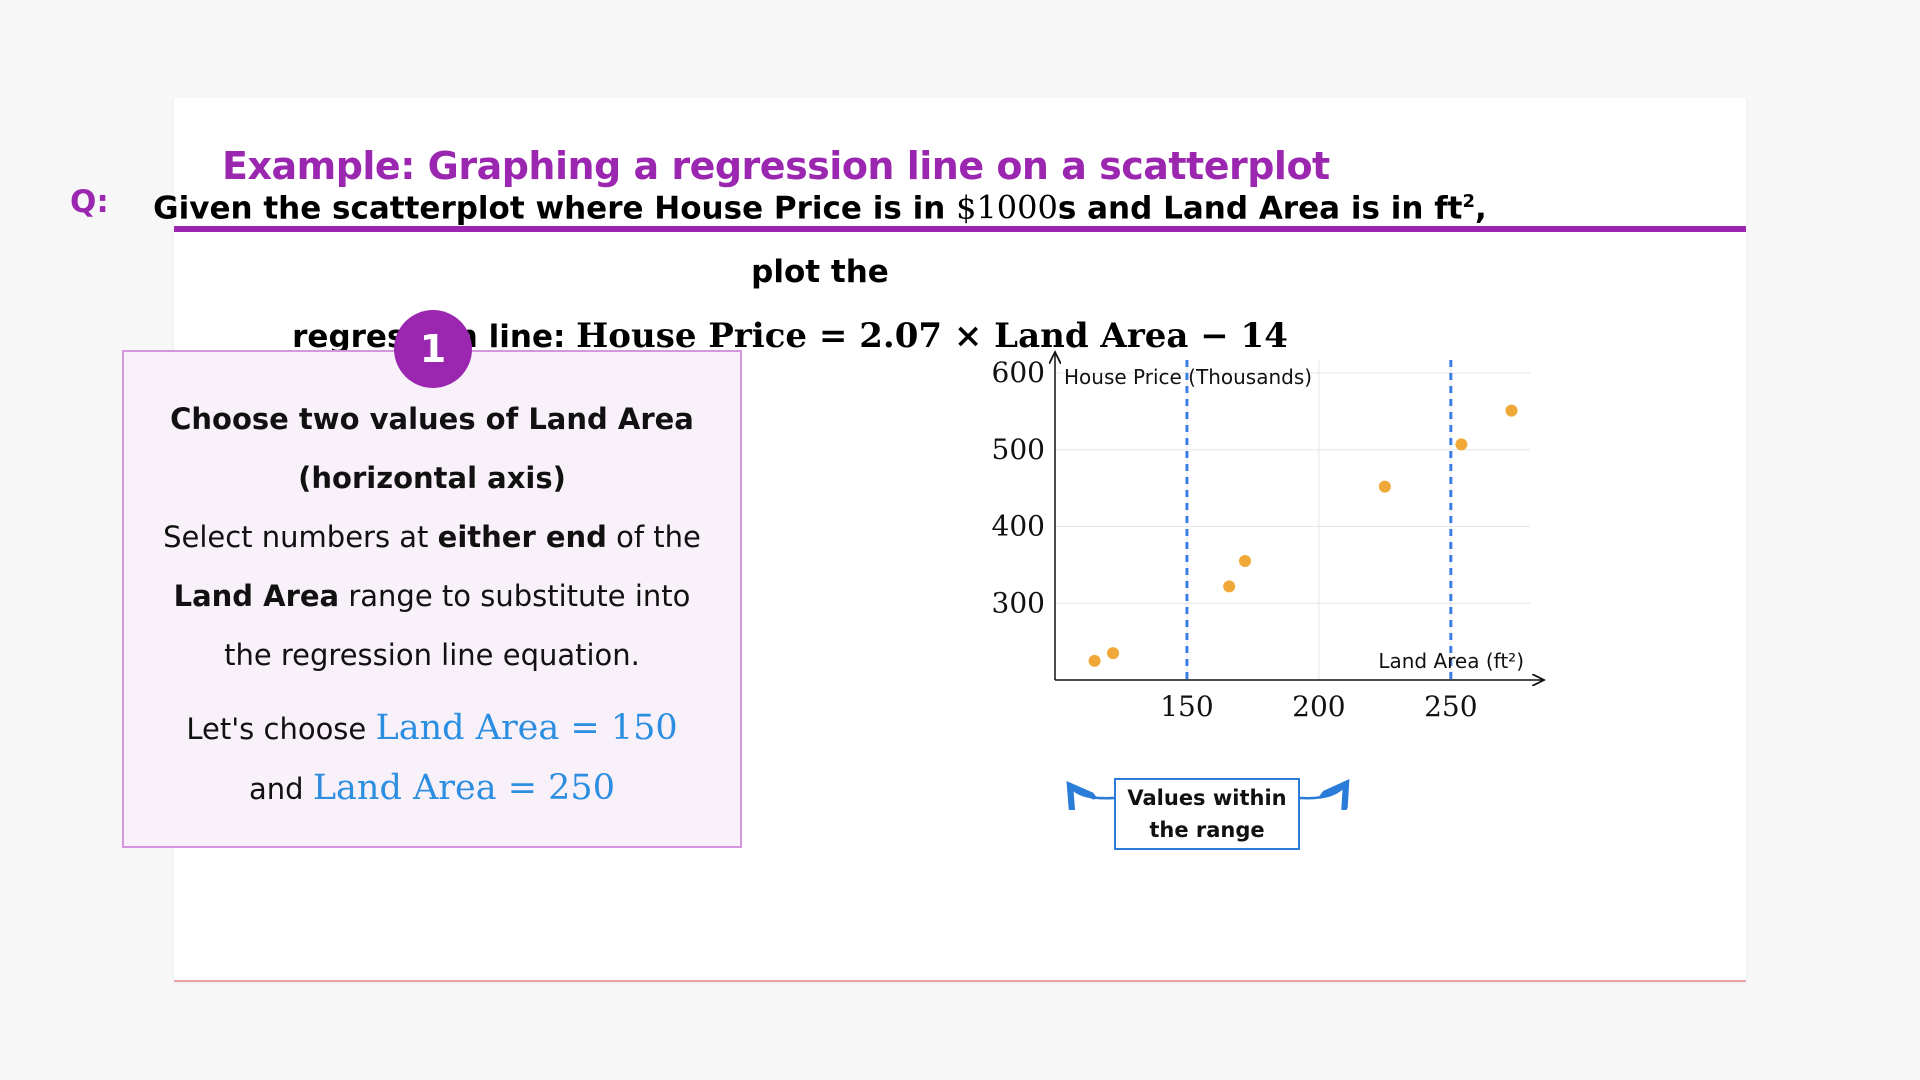 The height and width of the screenshot is (1080, 1920). I want to click on step-number-badge: 1, so click(433, 349).